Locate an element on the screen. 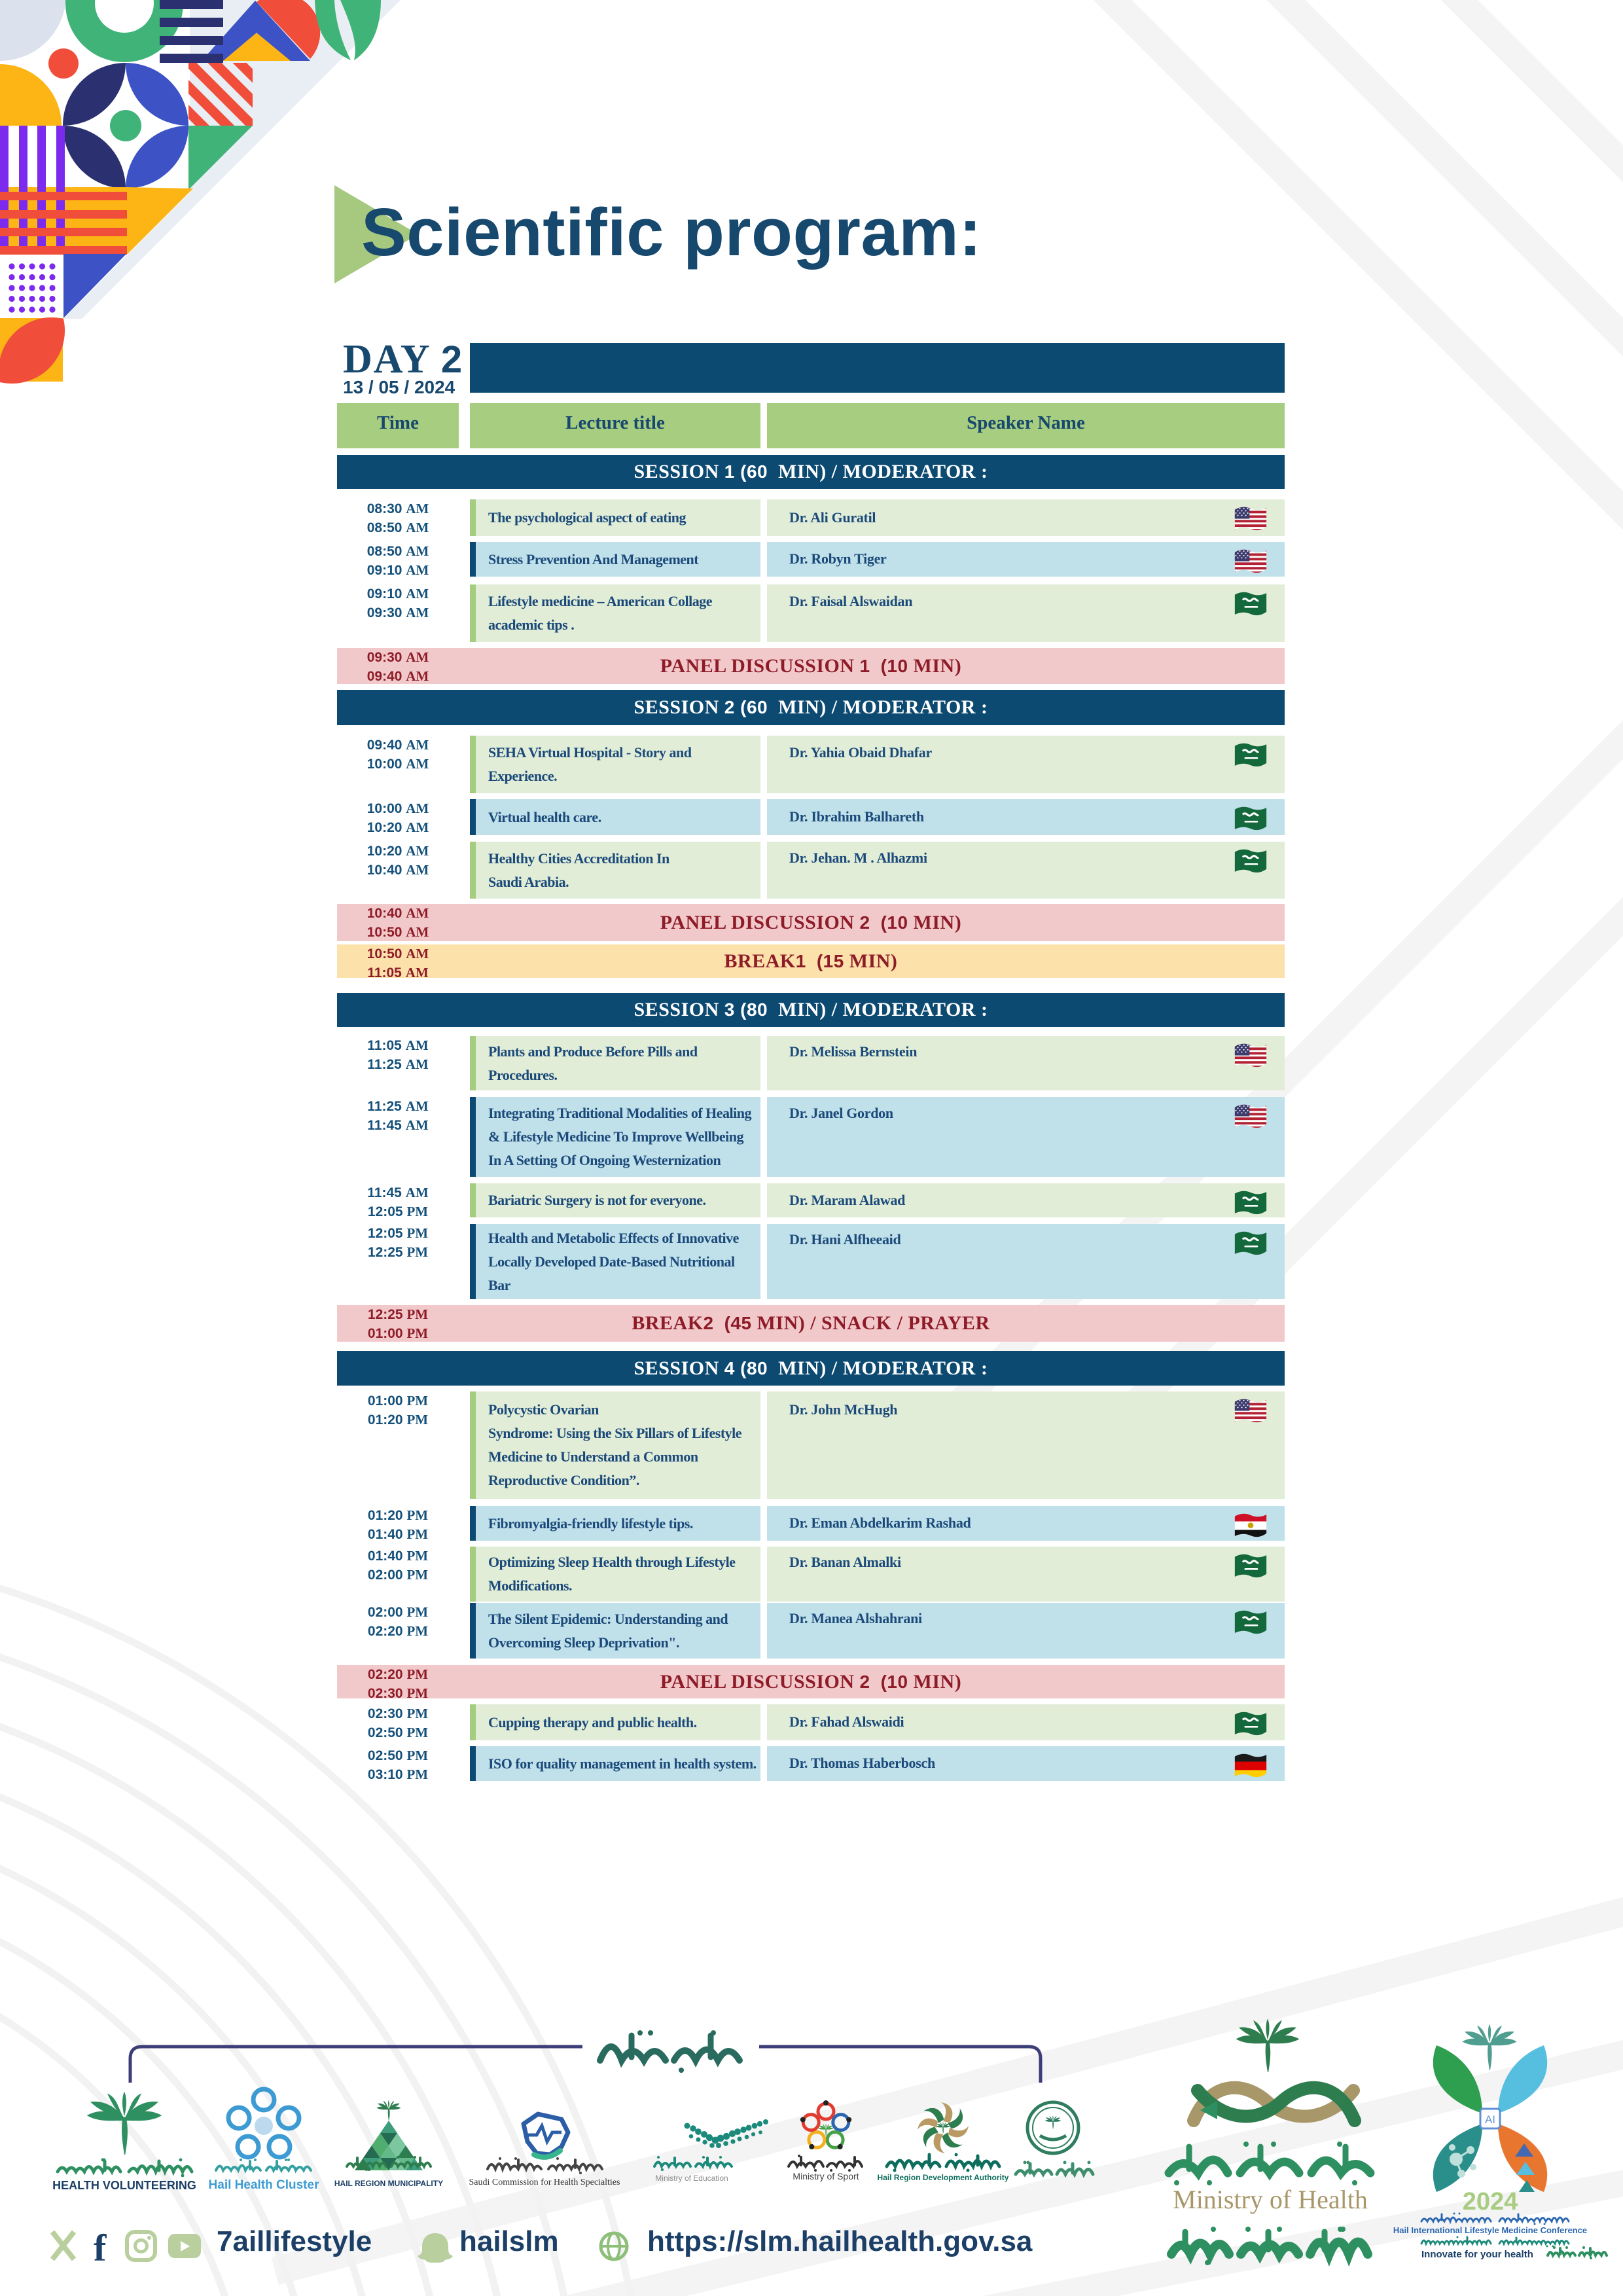 The height and width of the screenshot is (2296, 1623). svg-text: Ministry of Sport is located at coordinates (826, 2176).